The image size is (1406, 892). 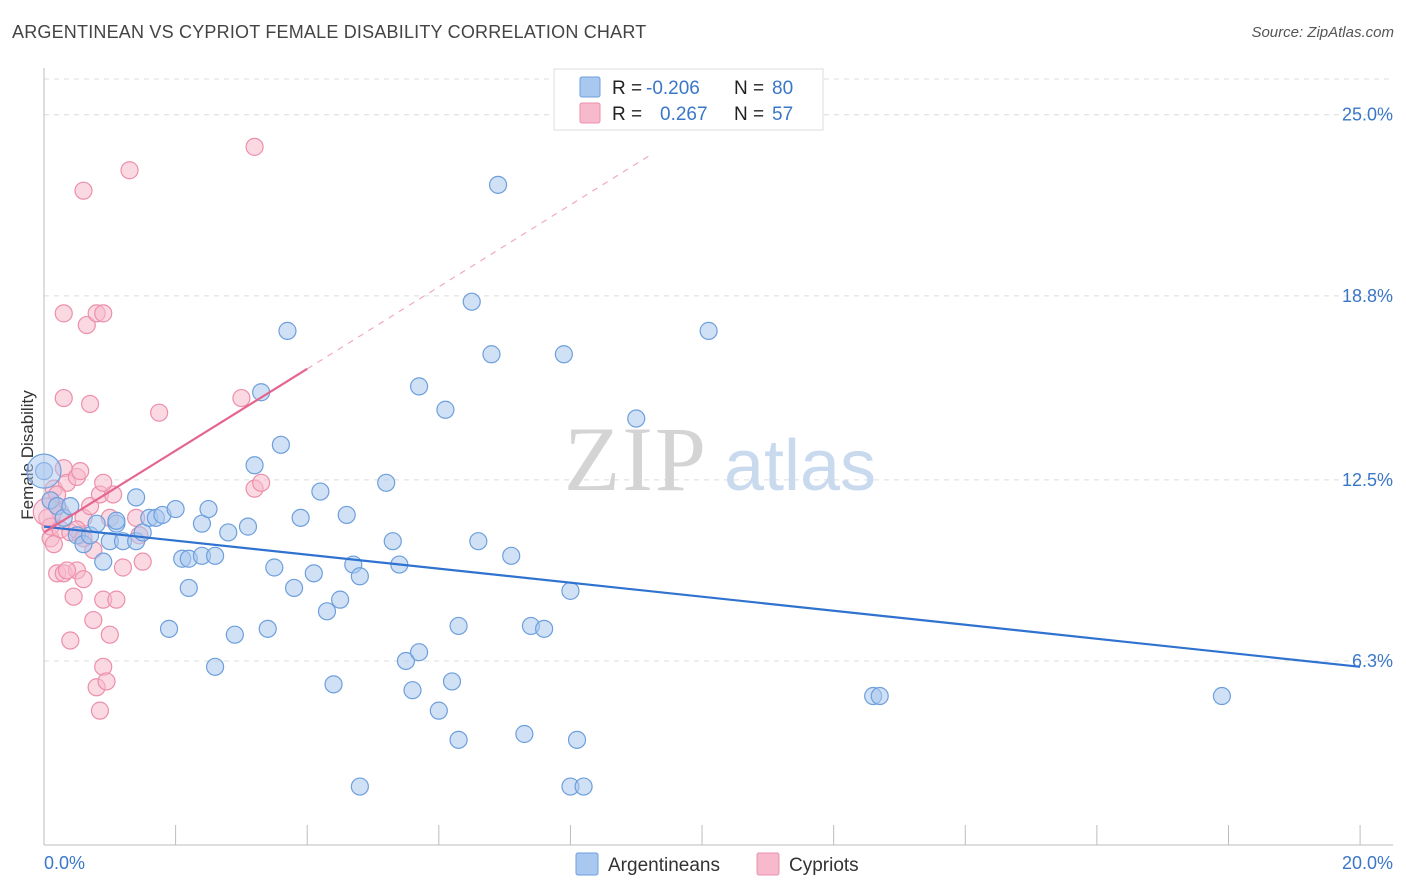 I want to click on watermark-atlas: atlas, so click(x=800, y=466).